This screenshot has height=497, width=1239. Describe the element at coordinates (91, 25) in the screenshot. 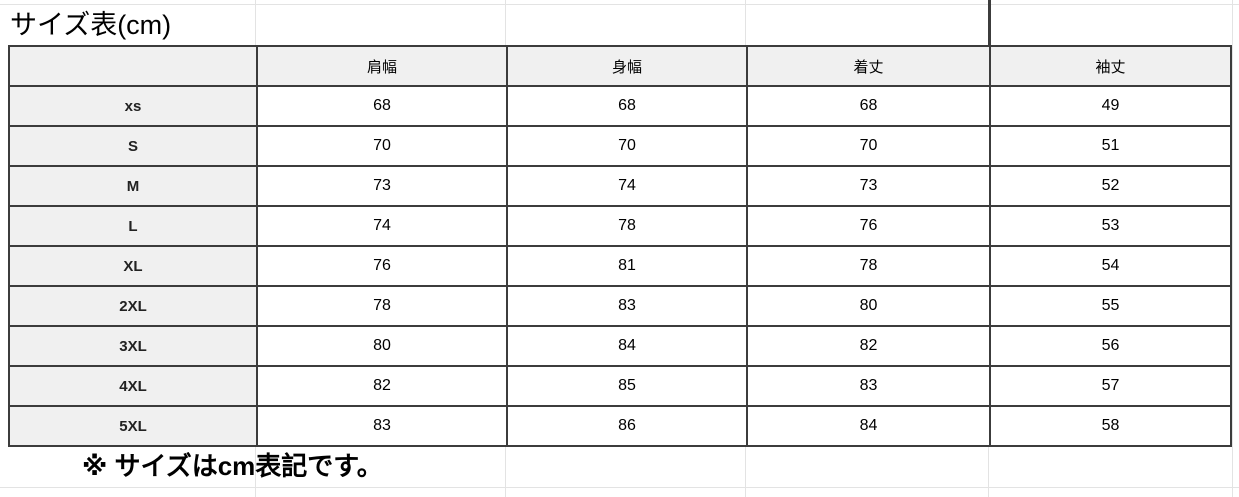

I see `page-title: サイズ表(cm)` at that location.